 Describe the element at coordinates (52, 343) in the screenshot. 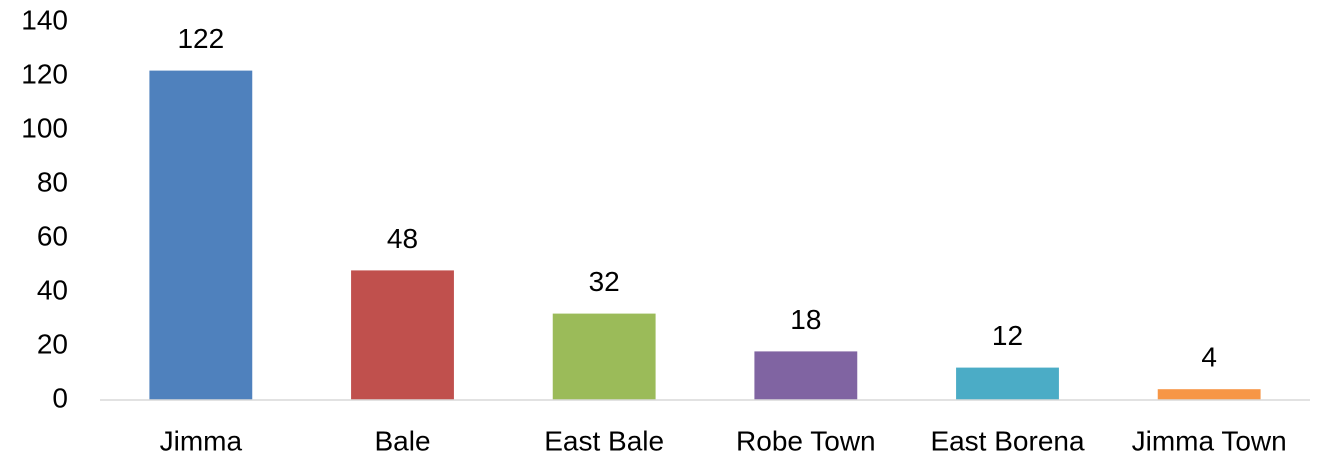

I see `y-tick-label: 20` at that location.